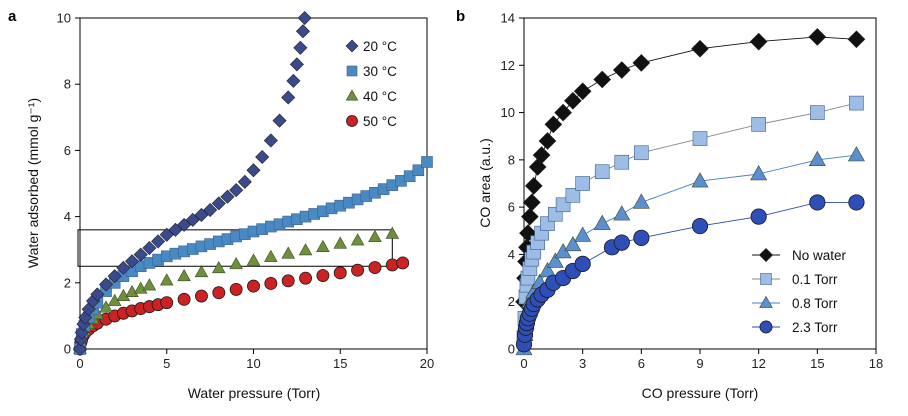 The image size is (908, 416). Describe the element at coordinates (460, 16) in the screenshot. I see `panel-letter-b: b` at that location.